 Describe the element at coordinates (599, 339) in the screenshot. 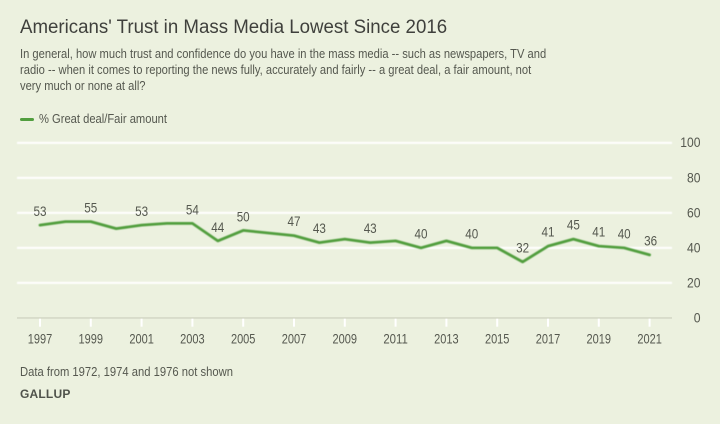

I see `svg-text: 2019` at that location.